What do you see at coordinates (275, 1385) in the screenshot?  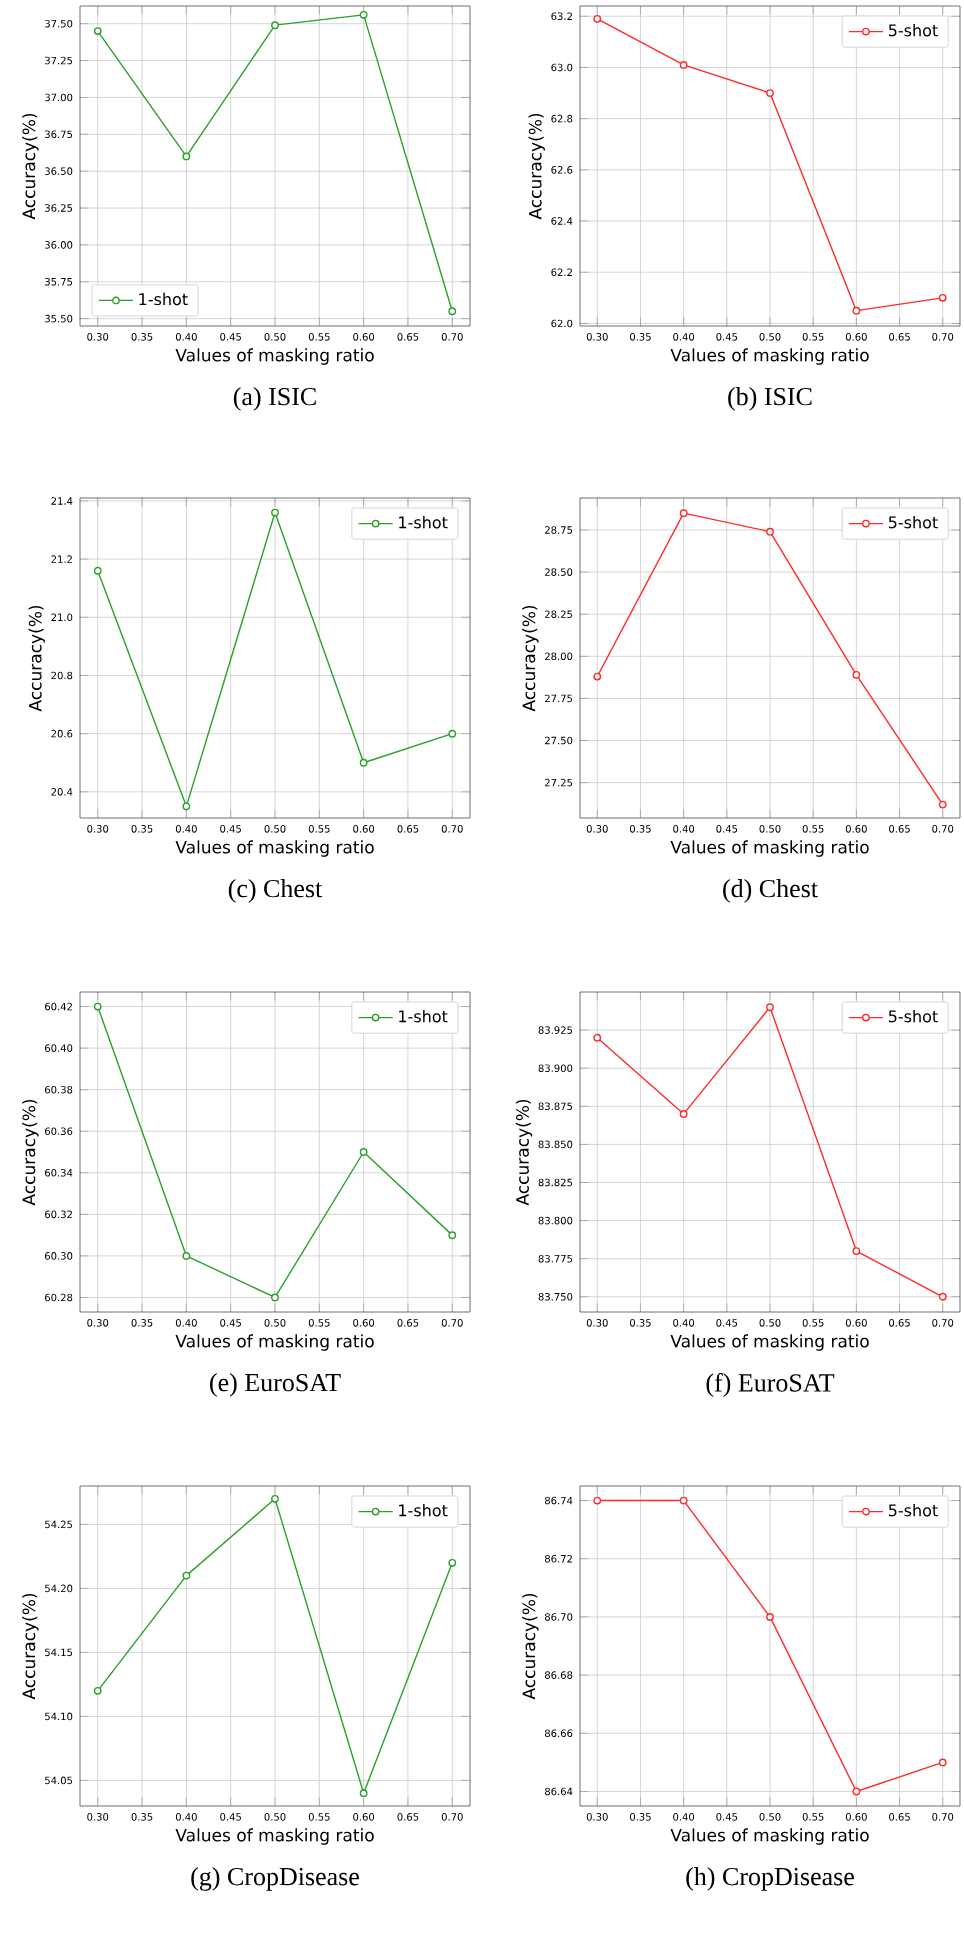 I see `text: (e) EuroSAT` at bounding box center [275, 1385].